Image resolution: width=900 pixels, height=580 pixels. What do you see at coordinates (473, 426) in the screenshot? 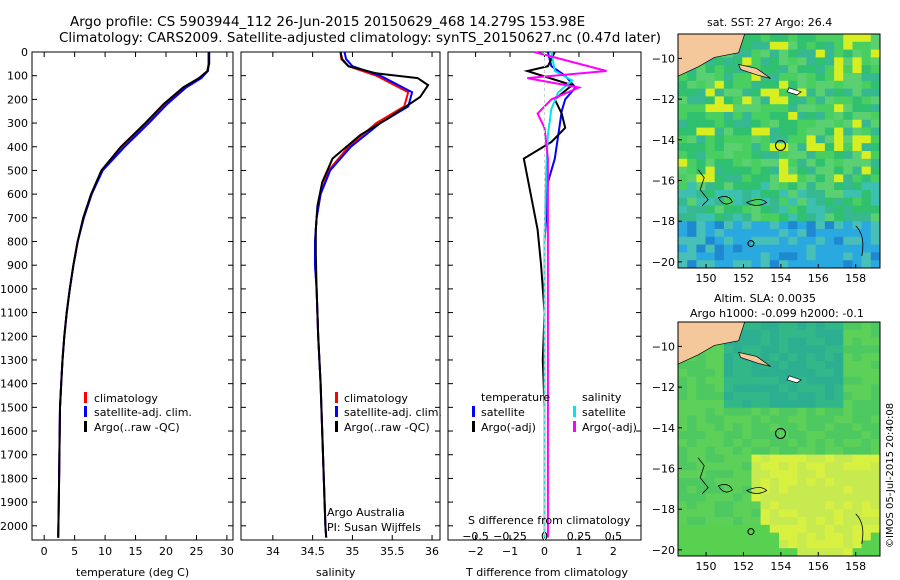
I see `legend-swatch` at bounding box center [473, 426].